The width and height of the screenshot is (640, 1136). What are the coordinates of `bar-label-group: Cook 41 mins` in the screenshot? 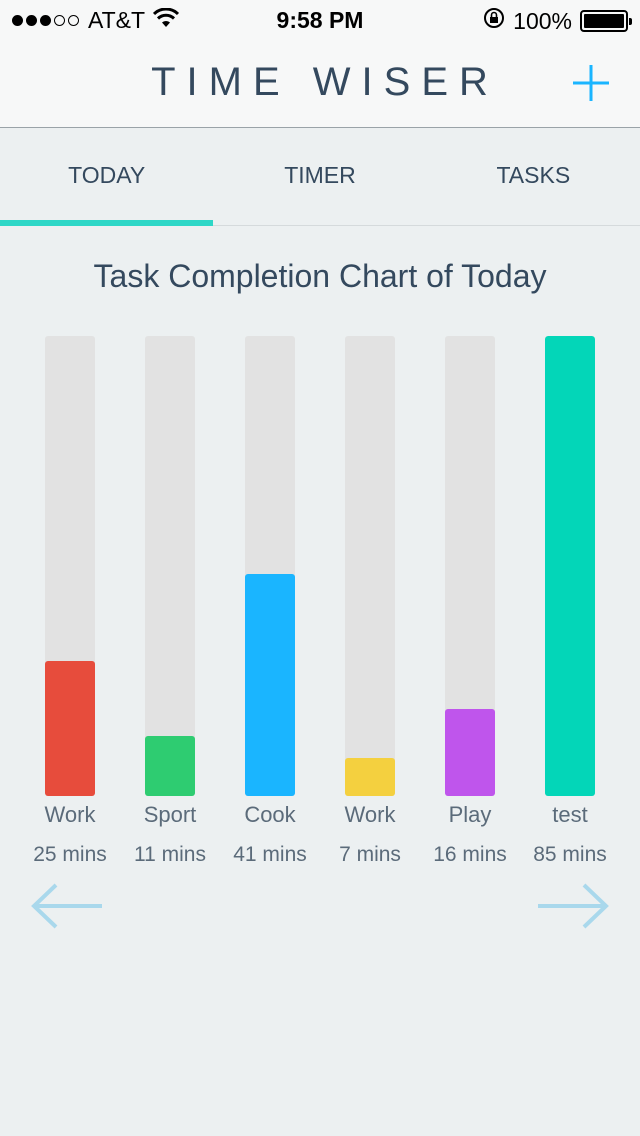 It's located at (270, 835).